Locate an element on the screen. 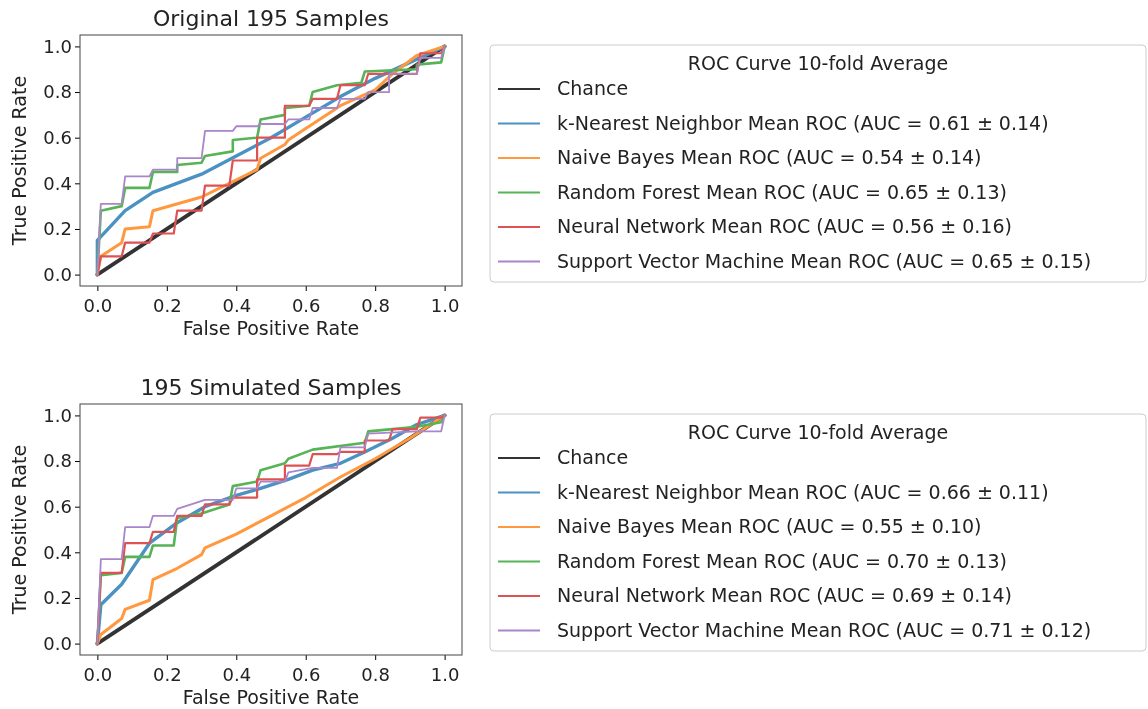  legend-label: Naive Bayes Mean ROC (AUC = 0.55 ± 0.10) is located at coordinates (769, 526).